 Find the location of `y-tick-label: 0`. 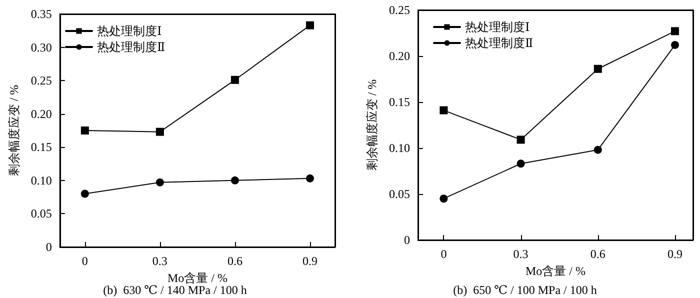

y-tick-label: 0 is located at coordinates (407, 240).